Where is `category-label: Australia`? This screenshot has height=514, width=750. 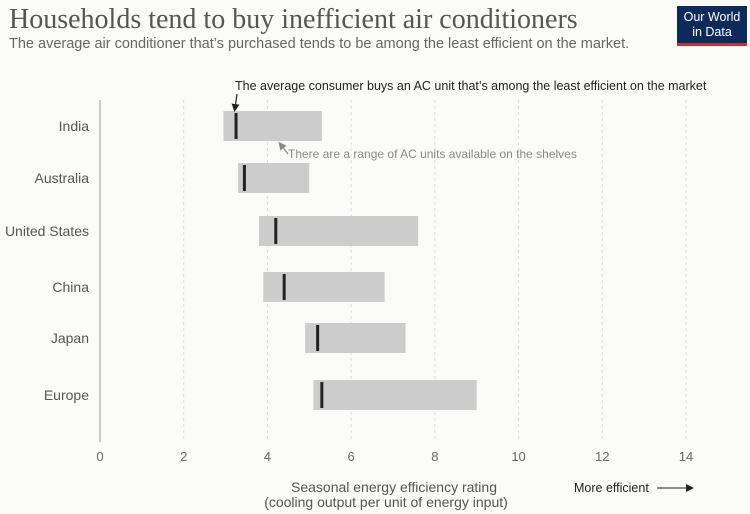 category-label: Australia is located at coordinates (62, 178).